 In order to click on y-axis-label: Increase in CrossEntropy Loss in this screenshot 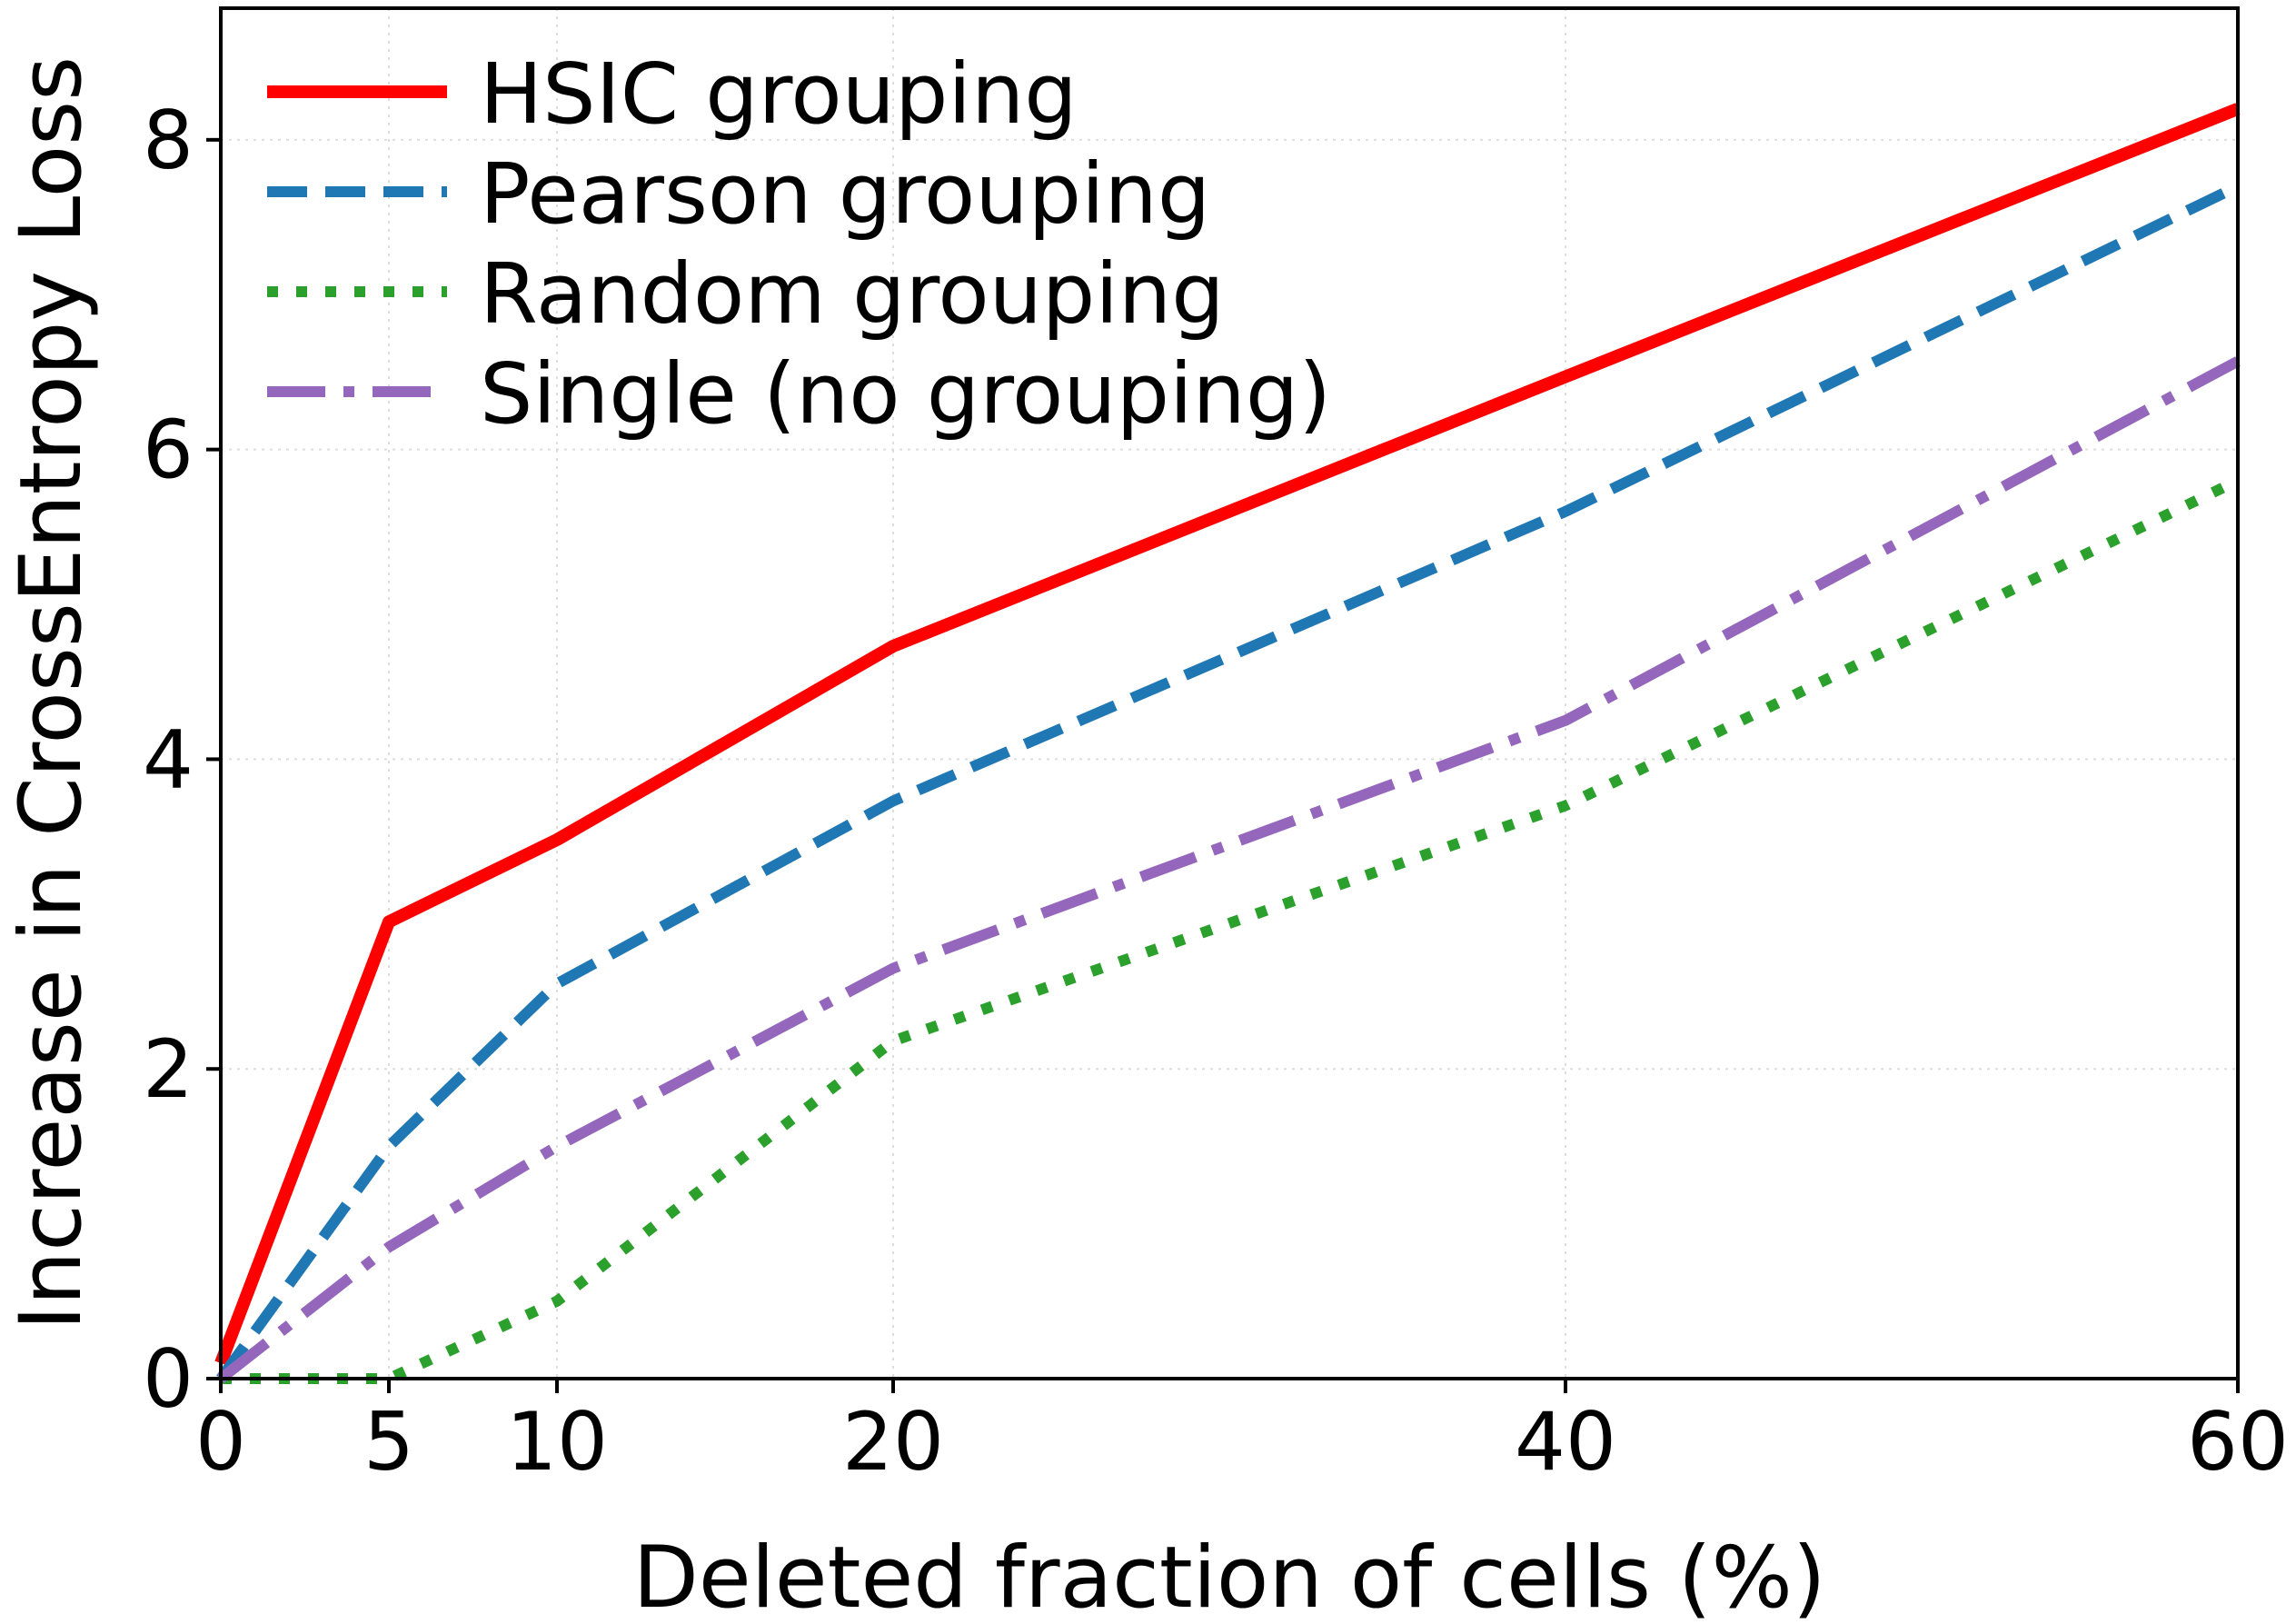, I will do `click(51, 693)`.